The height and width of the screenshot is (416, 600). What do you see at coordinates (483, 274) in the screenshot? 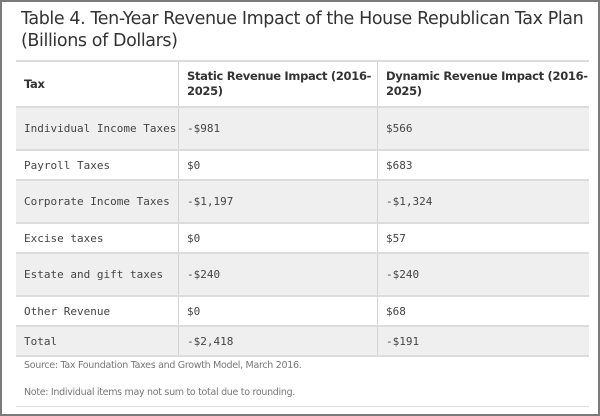
I see `dynamic-impact-cell: -$240` at bounding box center [483, 274].